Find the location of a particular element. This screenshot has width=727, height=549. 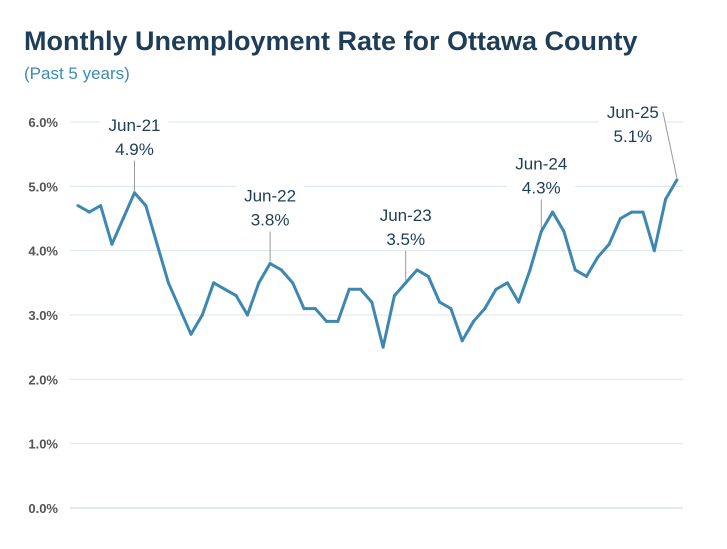

annotation-value: 4.3% is located at coordinates (541, 187).